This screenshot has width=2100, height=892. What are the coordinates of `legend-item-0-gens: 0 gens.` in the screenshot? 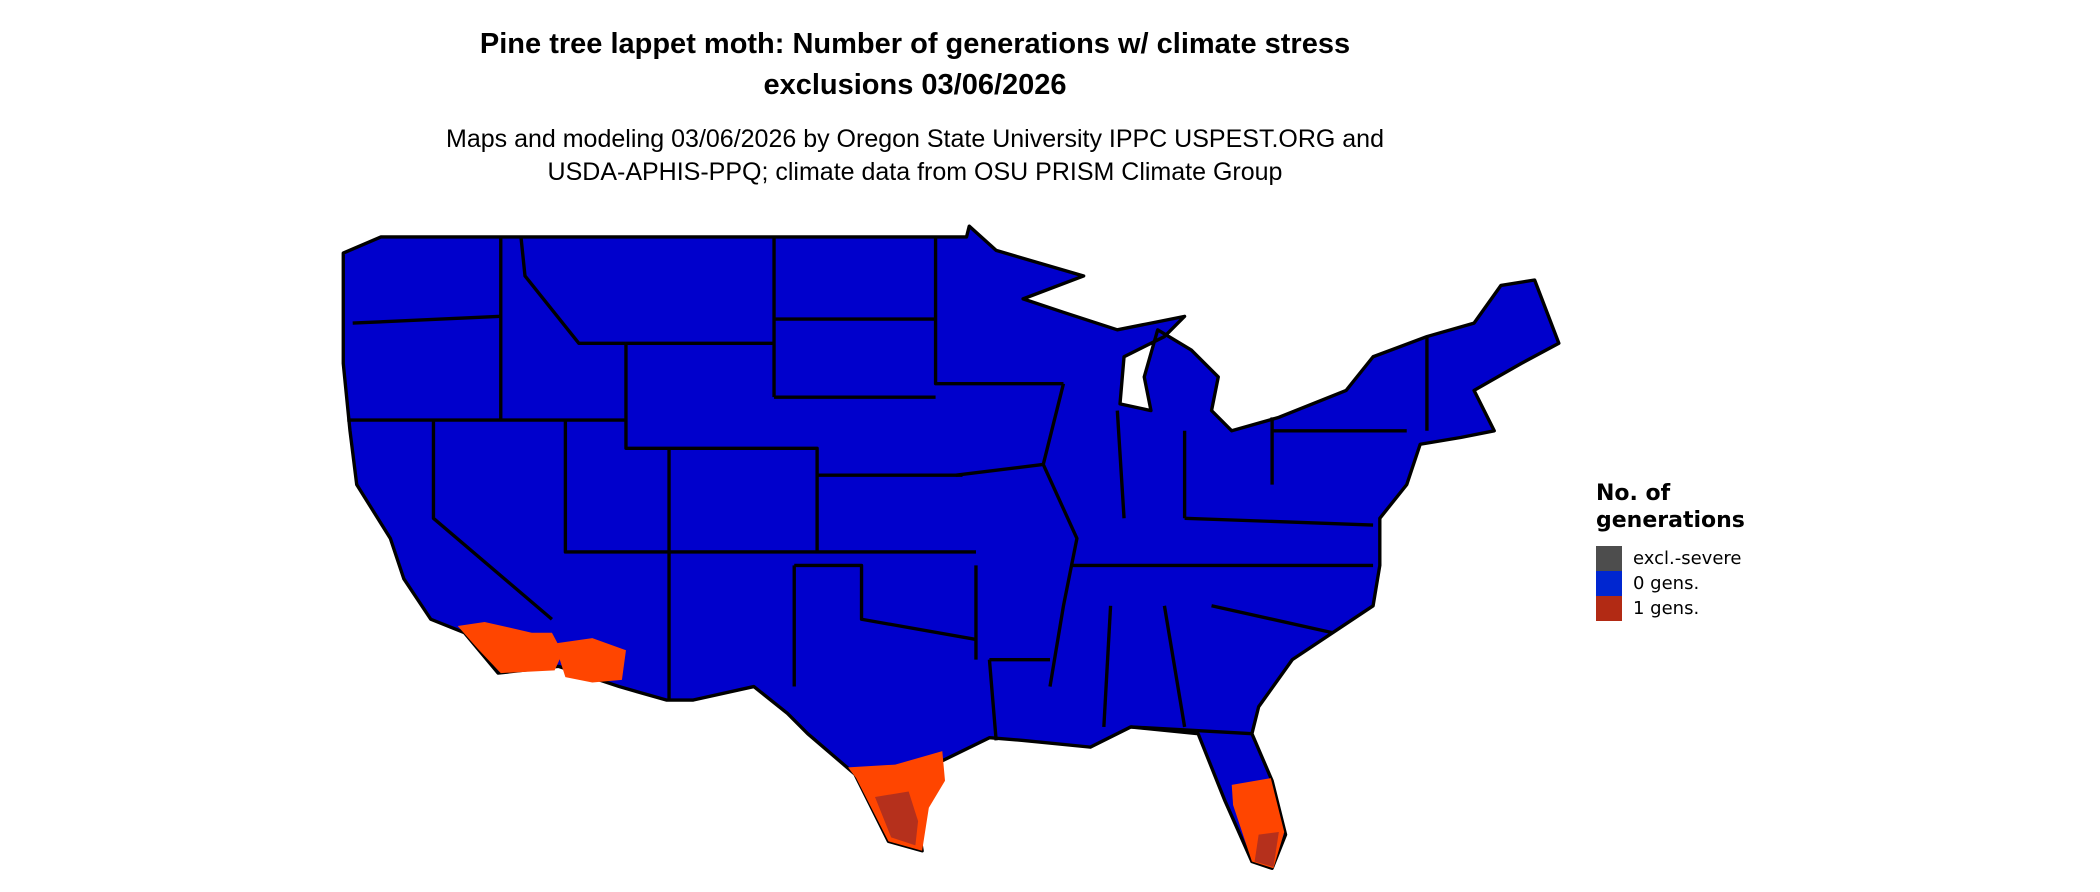 It's located at (1670, 583).